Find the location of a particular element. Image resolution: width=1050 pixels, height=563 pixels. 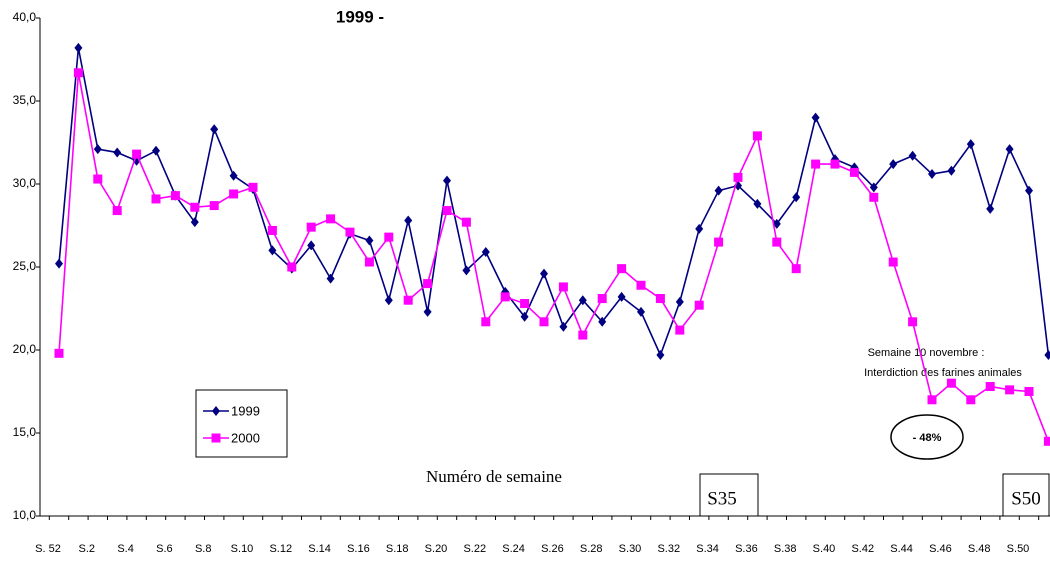

y-tick-label: 20,0 is located at coordinates (25, 349).